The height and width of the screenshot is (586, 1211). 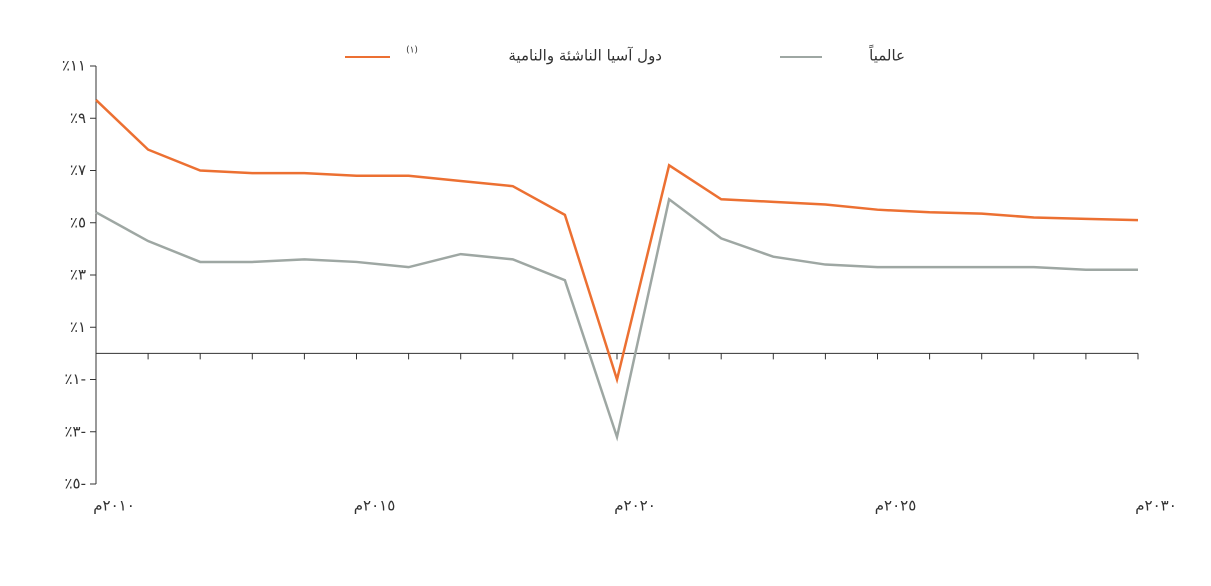 What do you see at coordinates (412, 51) in the screenshot?
I see `legend-note: (١)` at bounding box center [412, 51].